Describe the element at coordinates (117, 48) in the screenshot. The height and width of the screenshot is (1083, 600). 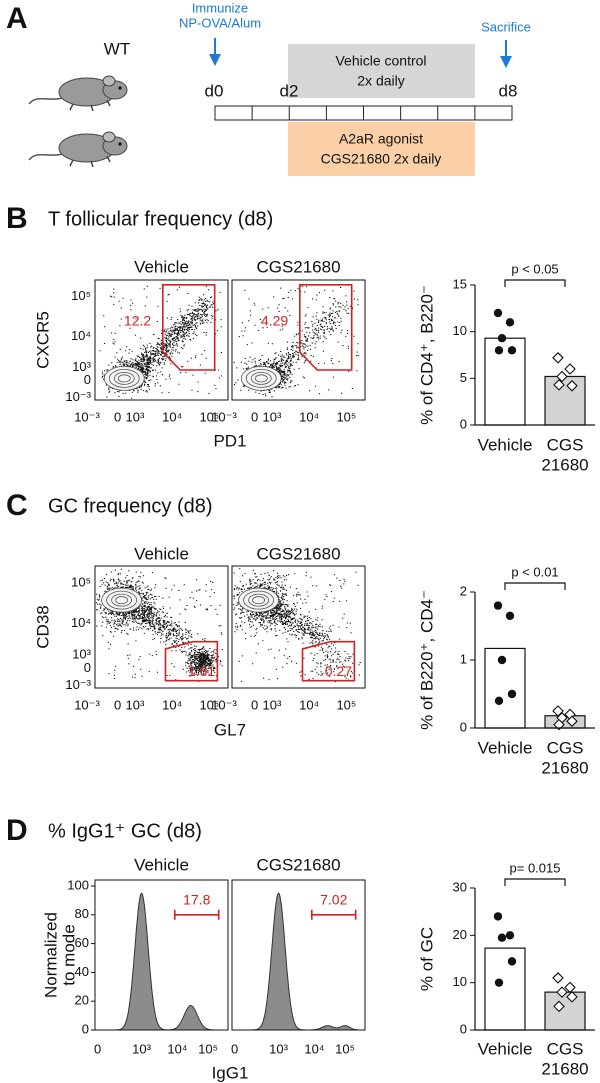
I see `strain: WT` at that location.